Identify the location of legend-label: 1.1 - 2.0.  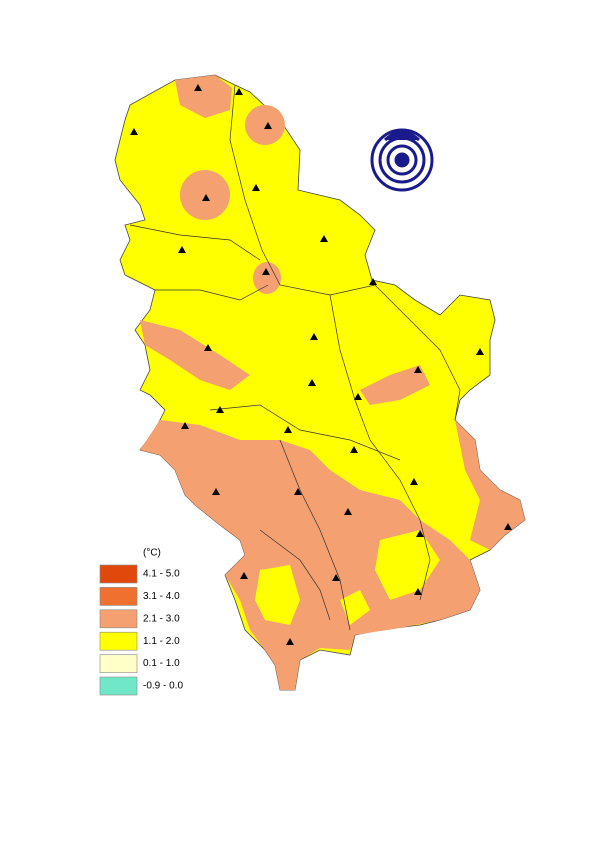
(161, 641).